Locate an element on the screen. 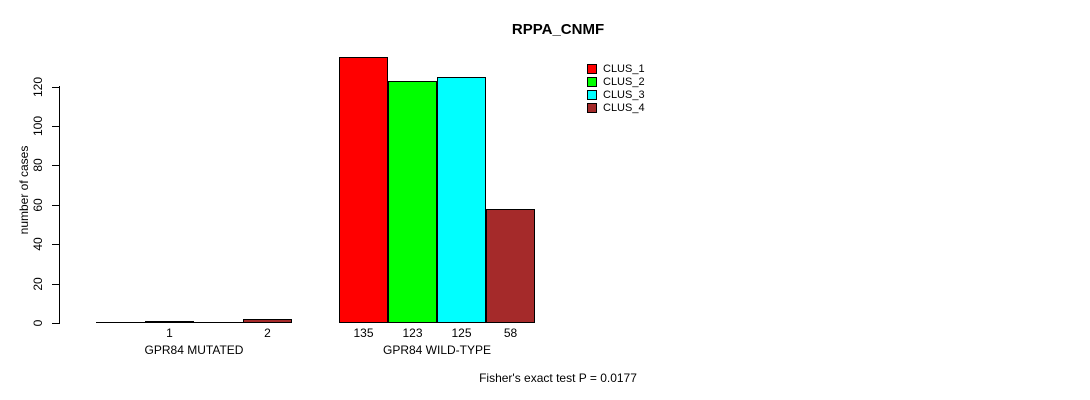  fisher-test-annotation: Fisher's exact test P = 0.0177 is located at coordinates (558, 378).